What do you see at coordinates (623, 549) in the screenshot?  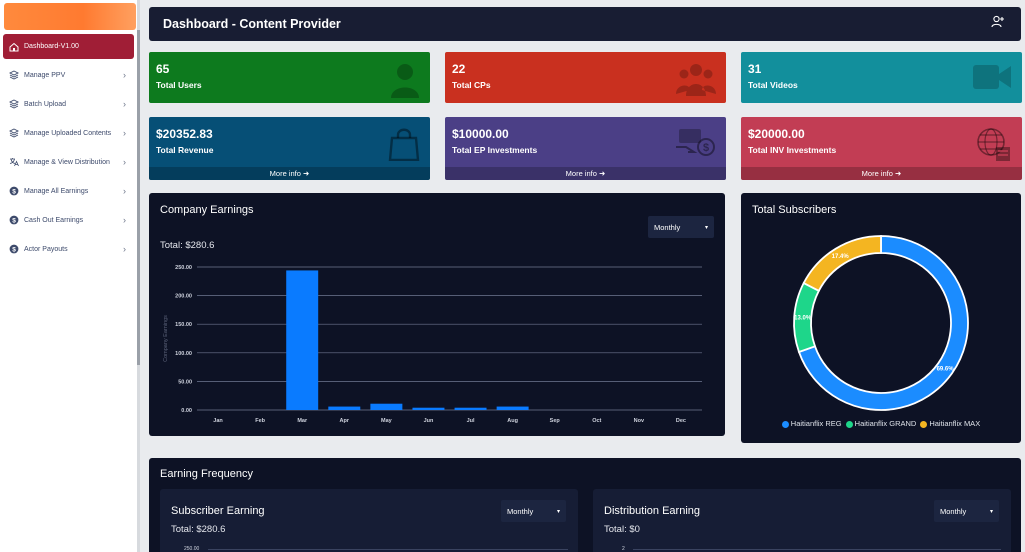 I see `y-tick-label: 2` at bounding box center [623, 549].